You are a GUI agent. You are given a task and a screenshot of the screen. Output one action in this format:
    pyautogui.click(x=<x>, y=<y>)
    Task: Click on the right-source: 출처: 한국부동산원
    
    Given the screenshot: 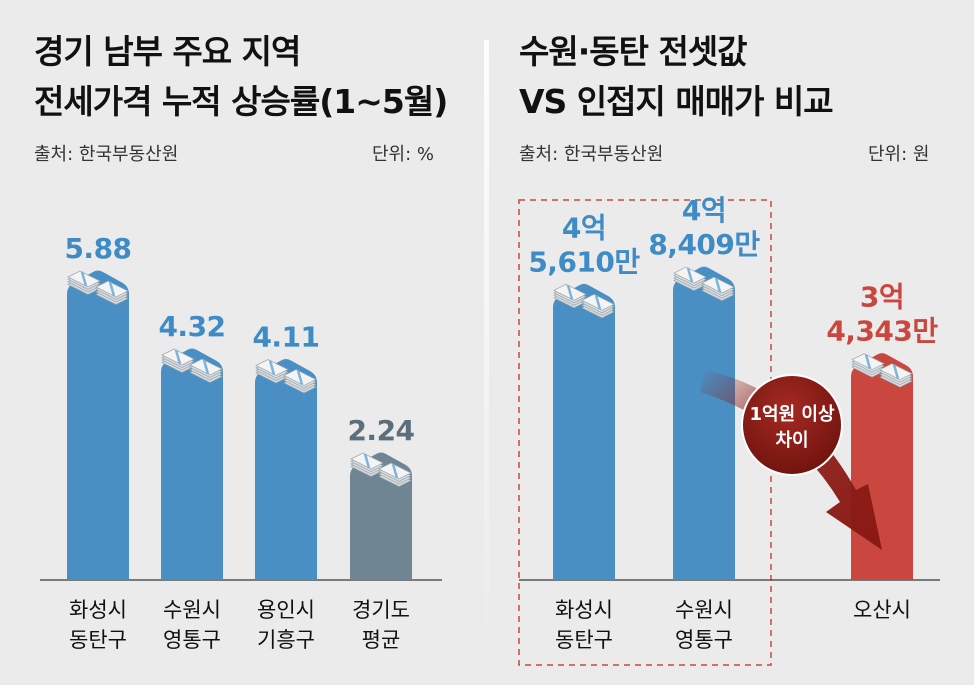 What is the action you would take?
    pyautogui.click(x=591, y=154)
    